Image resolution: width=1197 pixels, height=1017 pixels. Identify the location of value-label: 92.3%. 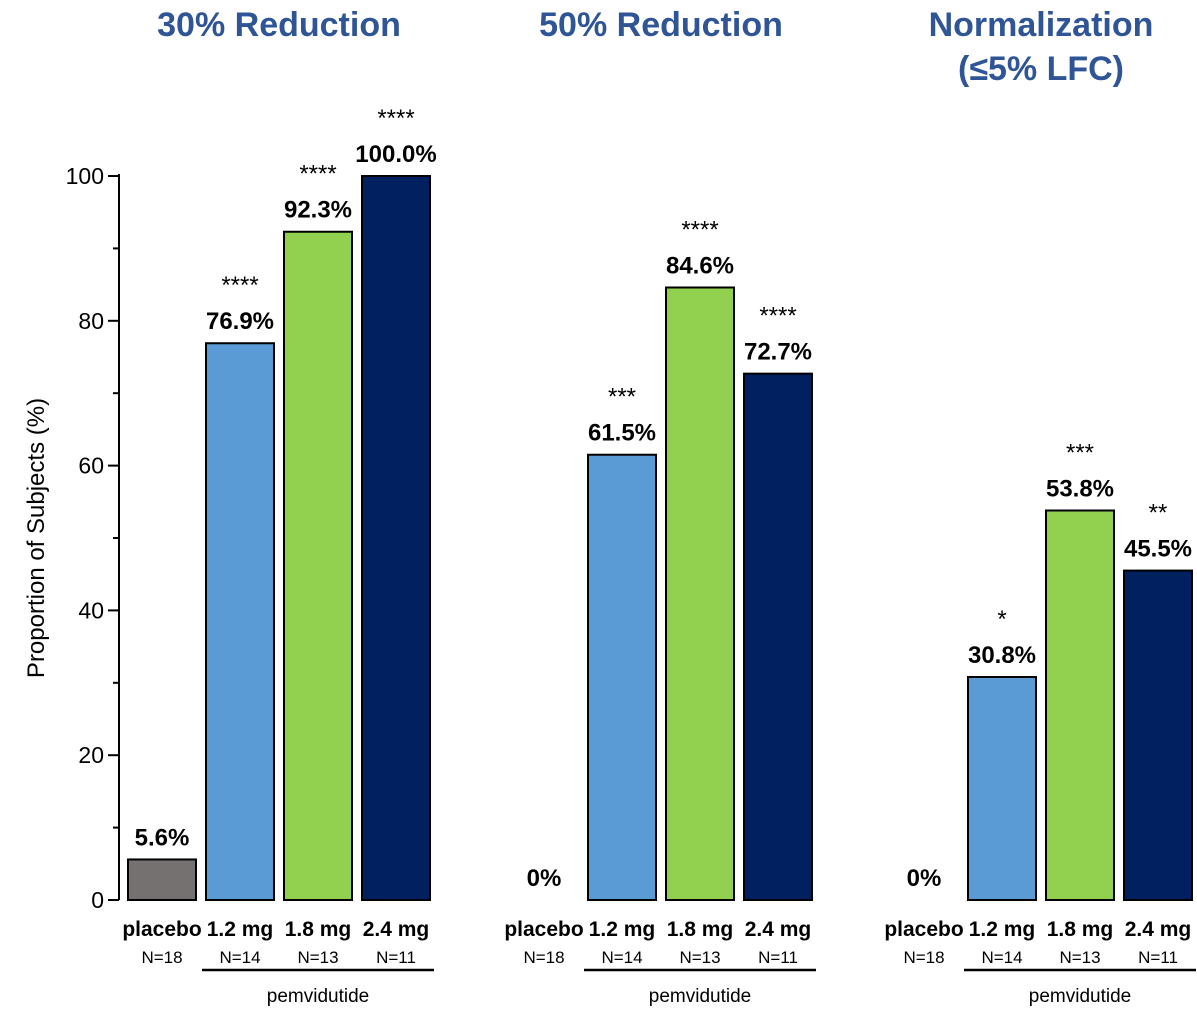
(318, 210).